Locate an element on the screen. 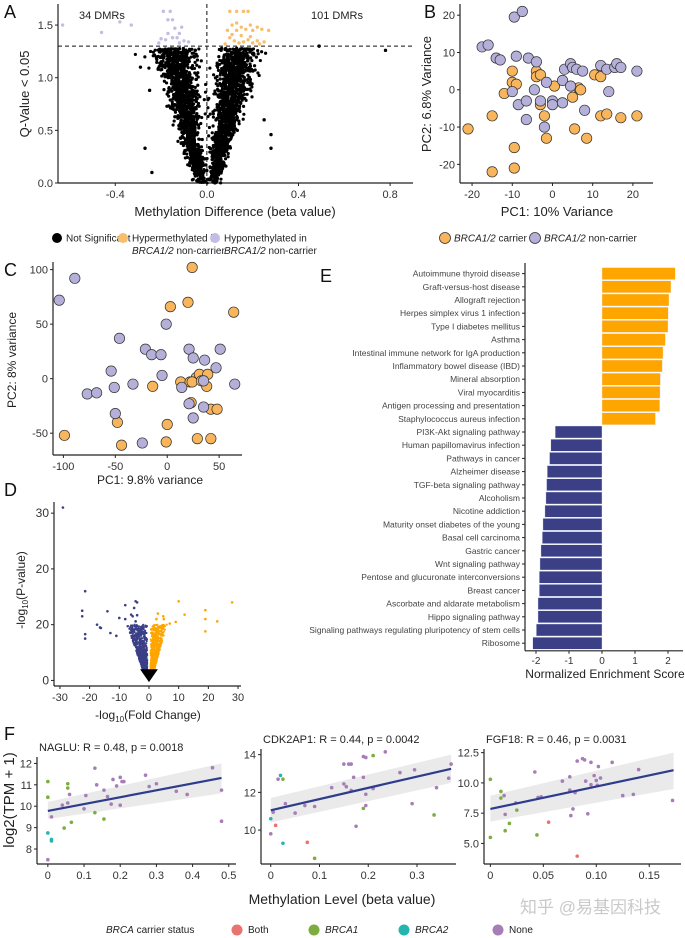  category-label: Herpes simplex virus 1 infection is located at coordinates (460, 313).